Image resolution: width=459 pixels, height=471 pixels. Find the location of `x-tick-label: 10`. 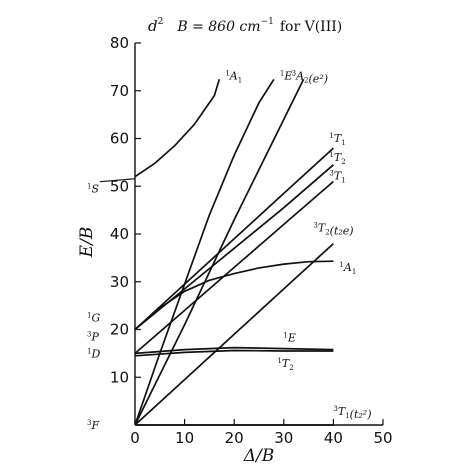

x-tick-label: 10 is located at coordinates (184, 438).